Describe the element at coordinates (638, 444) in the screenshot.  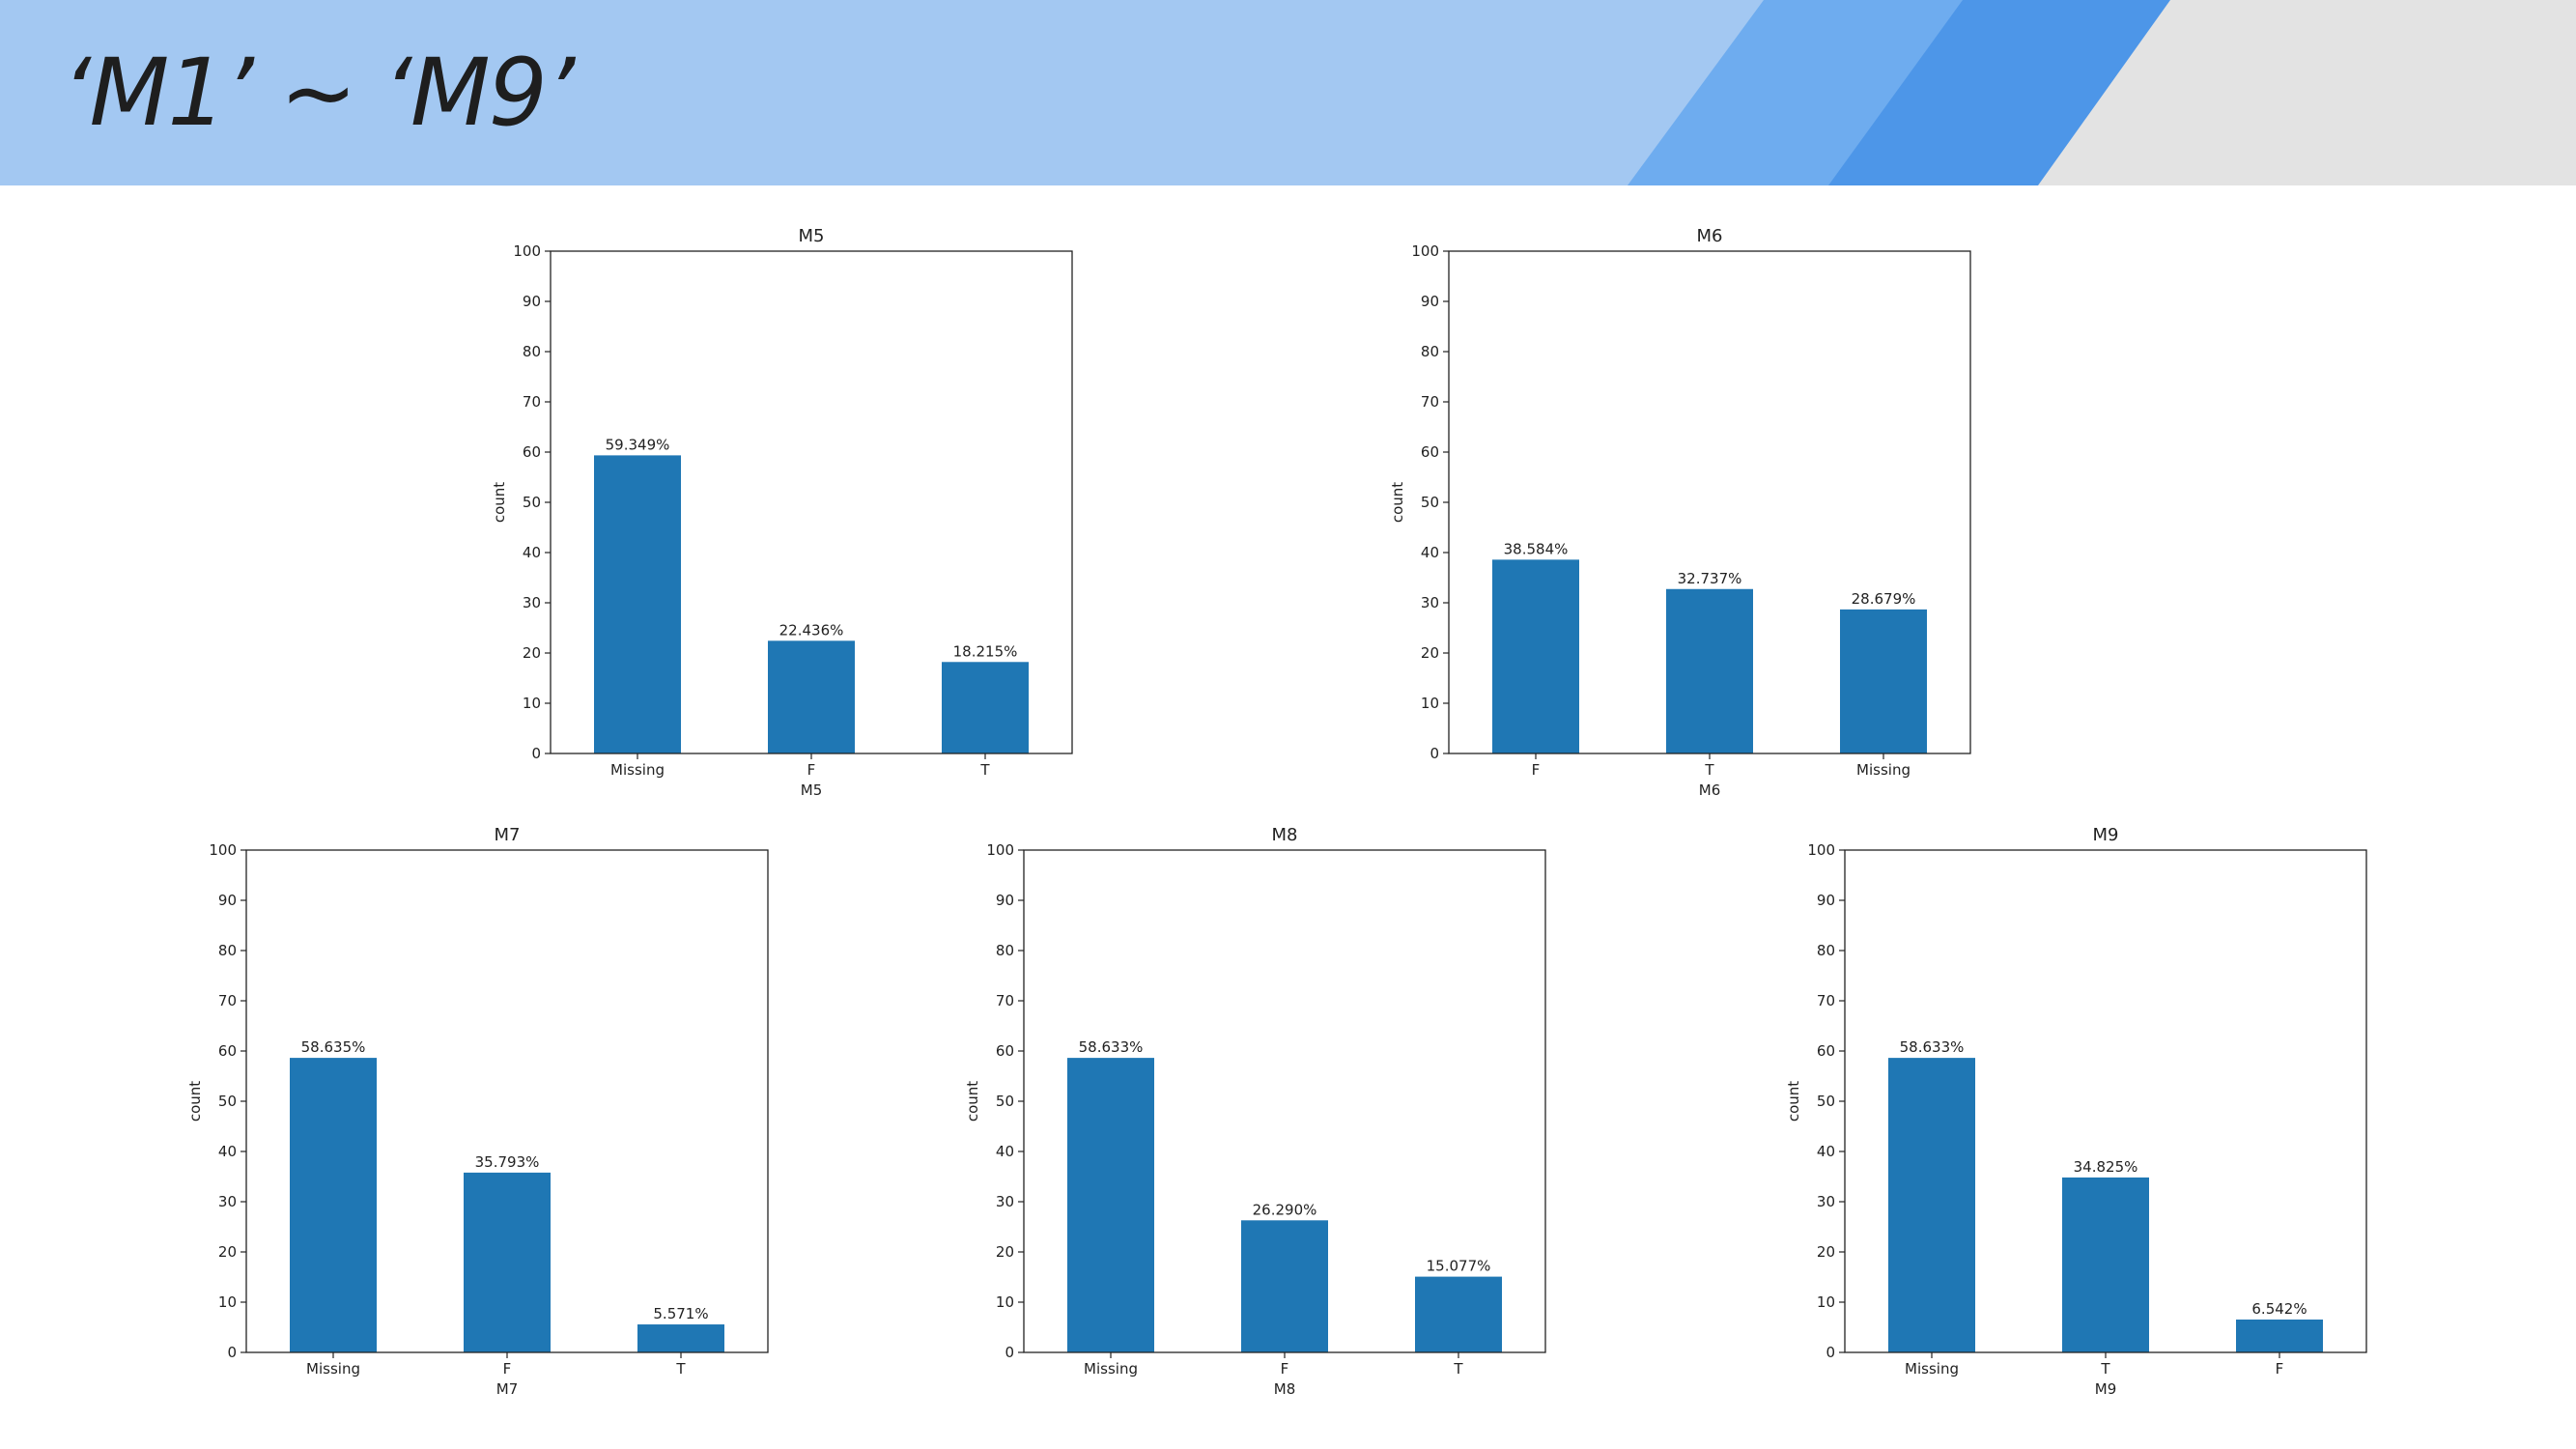
I see `bar-value-label: 59.349%` at that location.